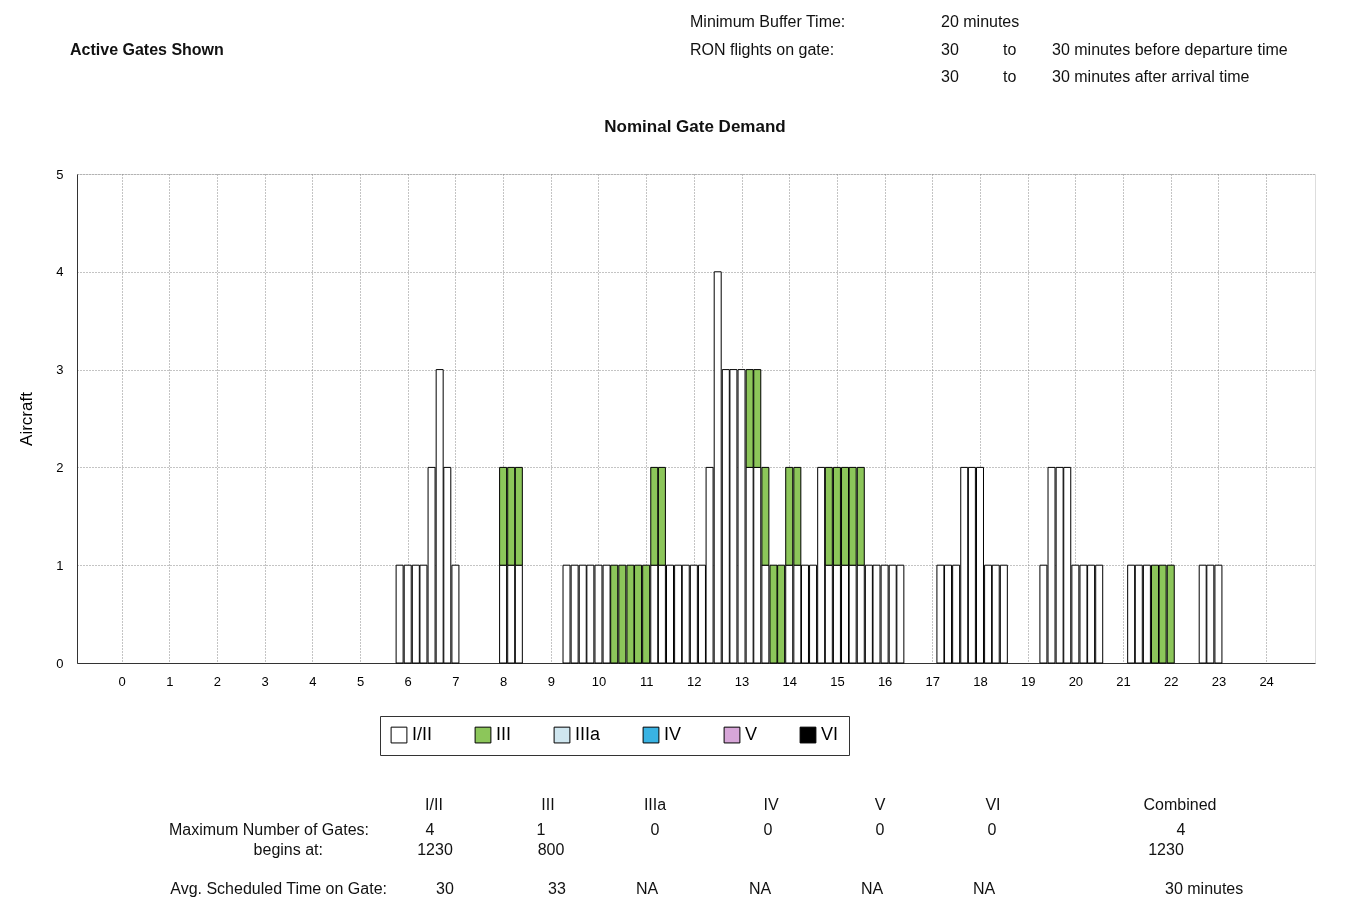  Describe the element at coordinates (408, 681) in the screenshot. I see `x-tick-label: 6` at that location.